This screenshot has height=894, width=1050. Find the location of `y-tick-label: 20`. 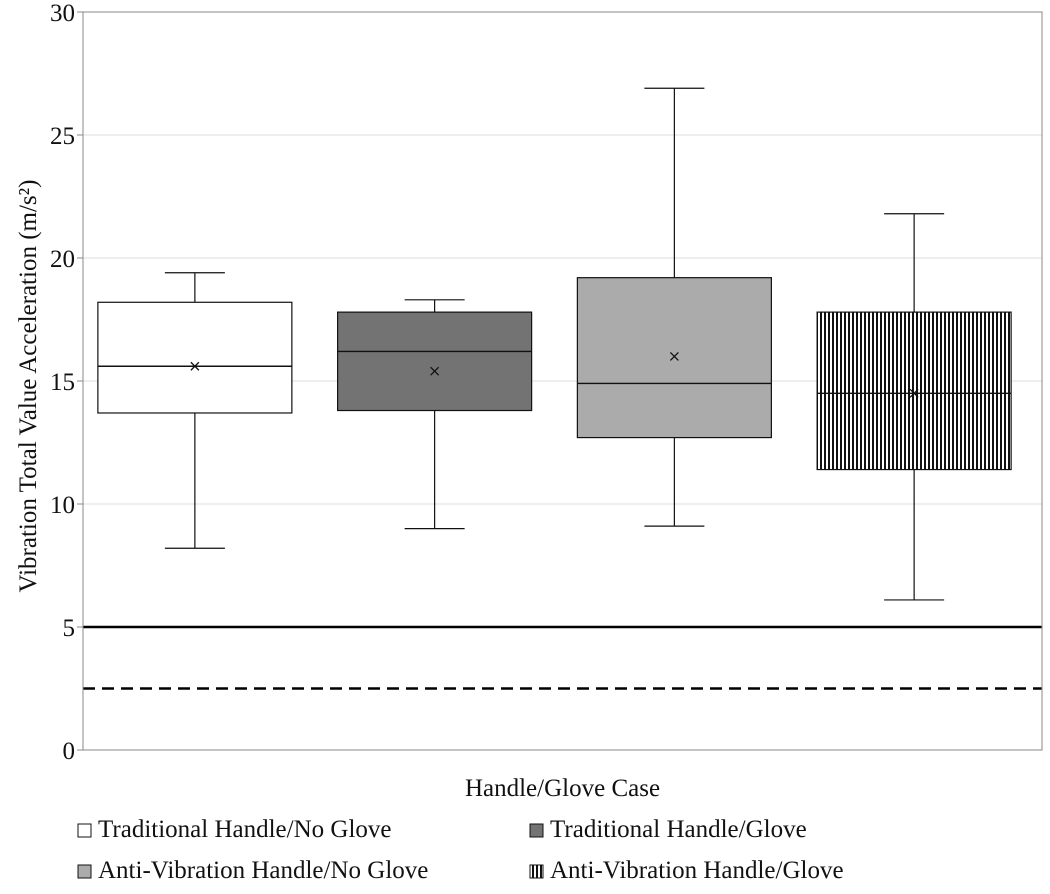

y-tick-label: 20 is located at coordinates (62, 259).